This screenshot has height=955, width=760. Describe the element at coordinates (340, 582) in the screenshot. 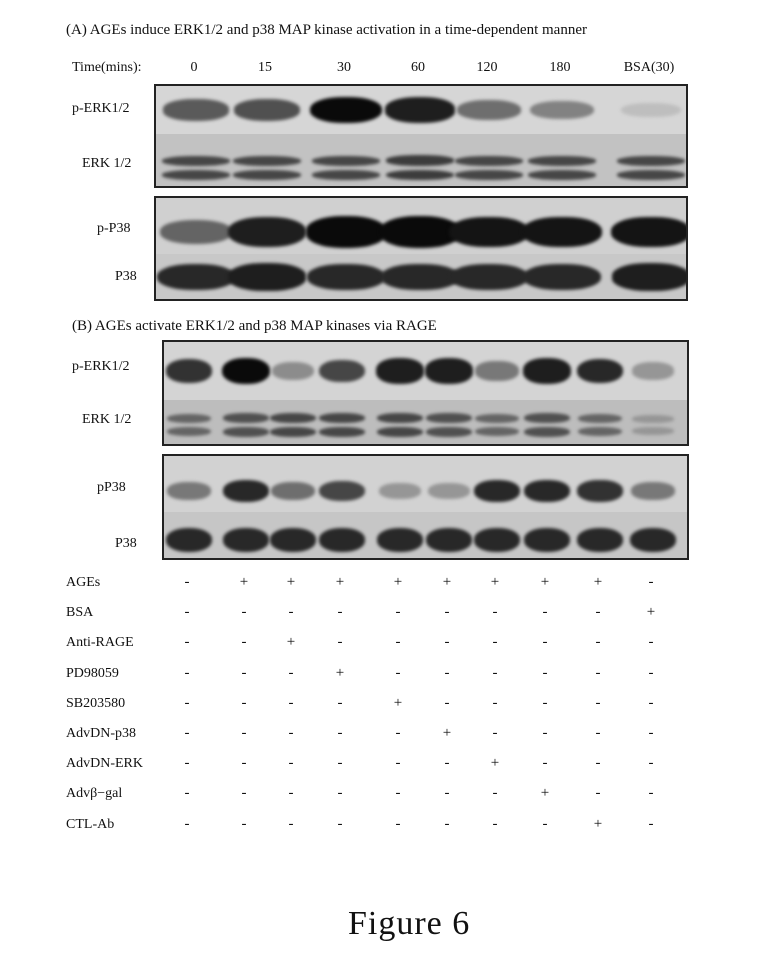

I see `treatment-ages-lane-4: +` at that location.